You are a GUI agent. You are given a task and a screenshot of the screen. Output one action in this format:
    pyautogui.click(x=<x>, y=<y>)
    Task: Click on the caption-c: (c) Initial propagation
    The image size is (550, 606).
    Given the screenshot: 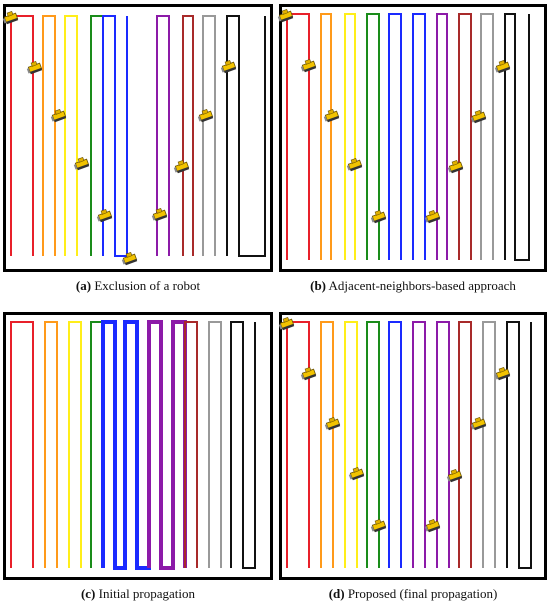 What is the action you would take?
    pyautogui.click(x=138, y=594)
    